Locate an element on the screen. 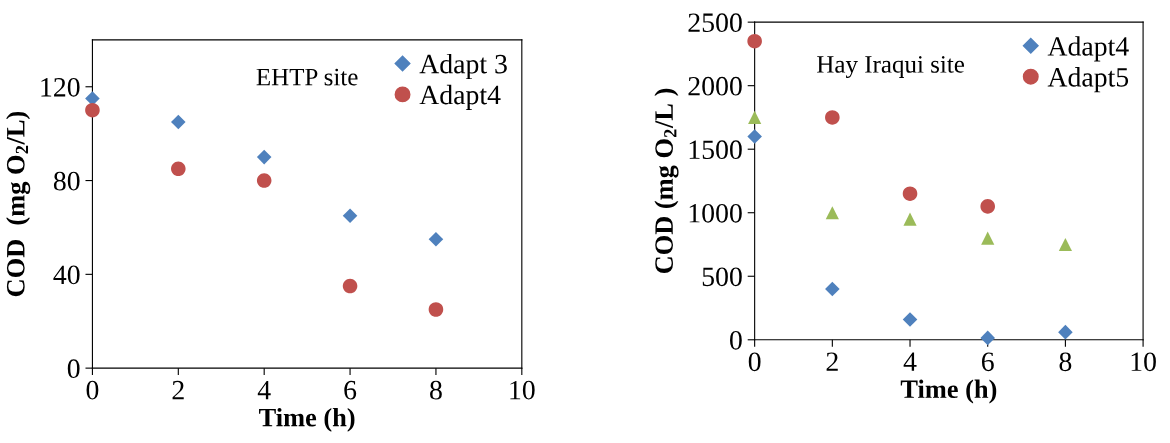 This screenshot has height=443, width=1170. y-axis-title: COD (mg O$_{2}$/L) is located at coordinates (18, 204).